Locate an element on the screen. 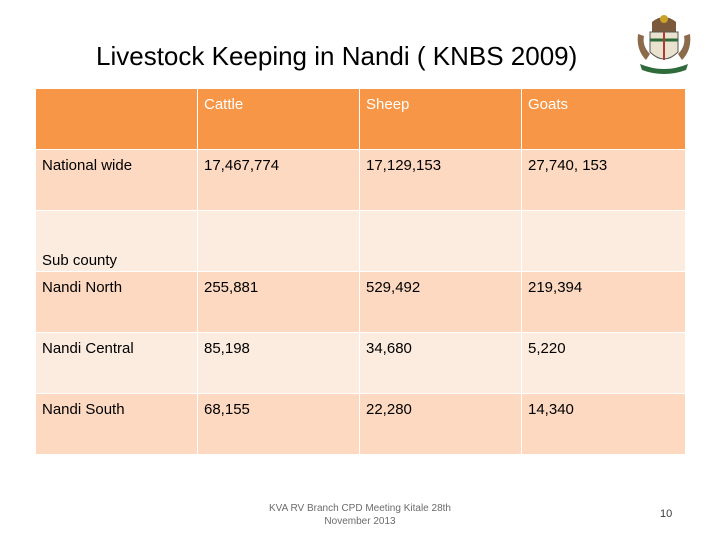 The height and width of the screenshot is (540, 720). sheep-value: 529,492 is located at coordinates (441, 302).